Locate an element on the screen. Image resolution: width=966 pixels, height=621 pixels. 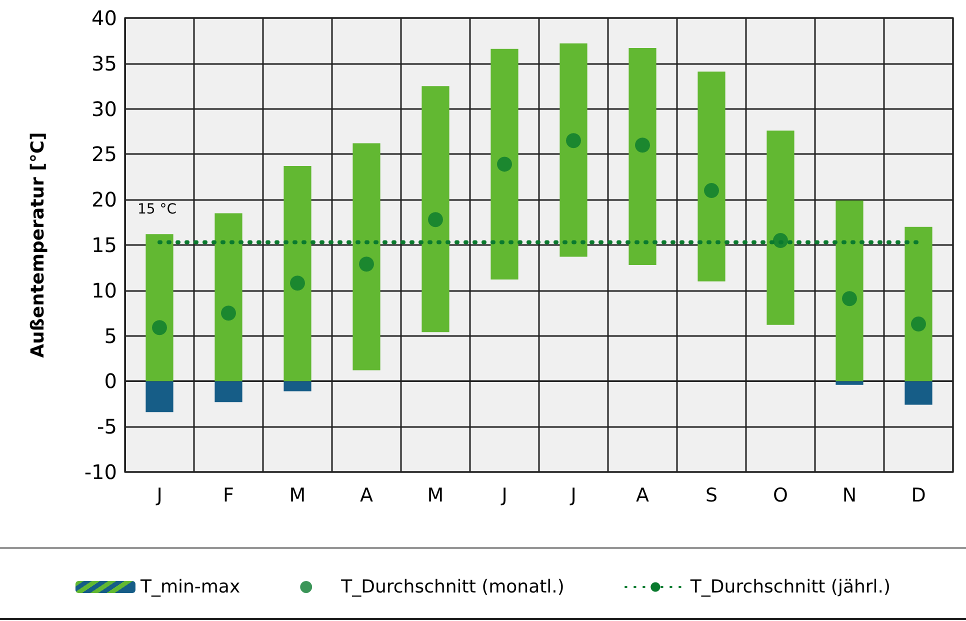
y-tick-label: -5 is located at coordinates (107, 426).